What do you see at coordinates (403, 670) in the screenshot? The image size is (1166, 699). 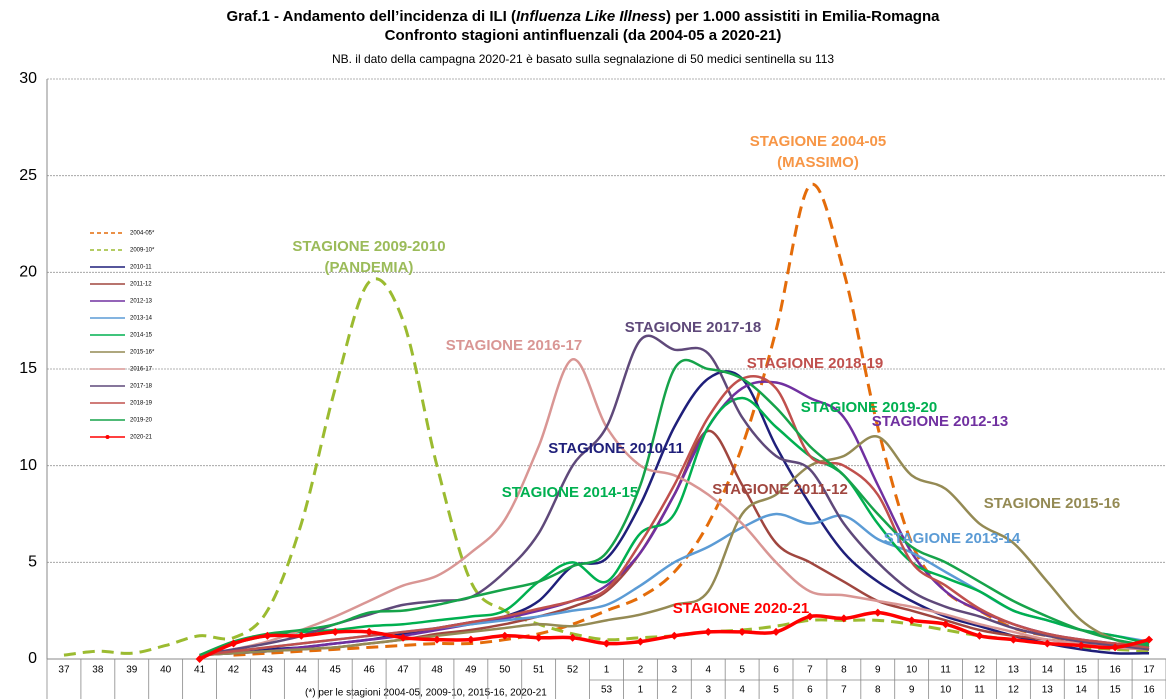 I see `x-tick-label: 47` at bounding box center [403, 670].